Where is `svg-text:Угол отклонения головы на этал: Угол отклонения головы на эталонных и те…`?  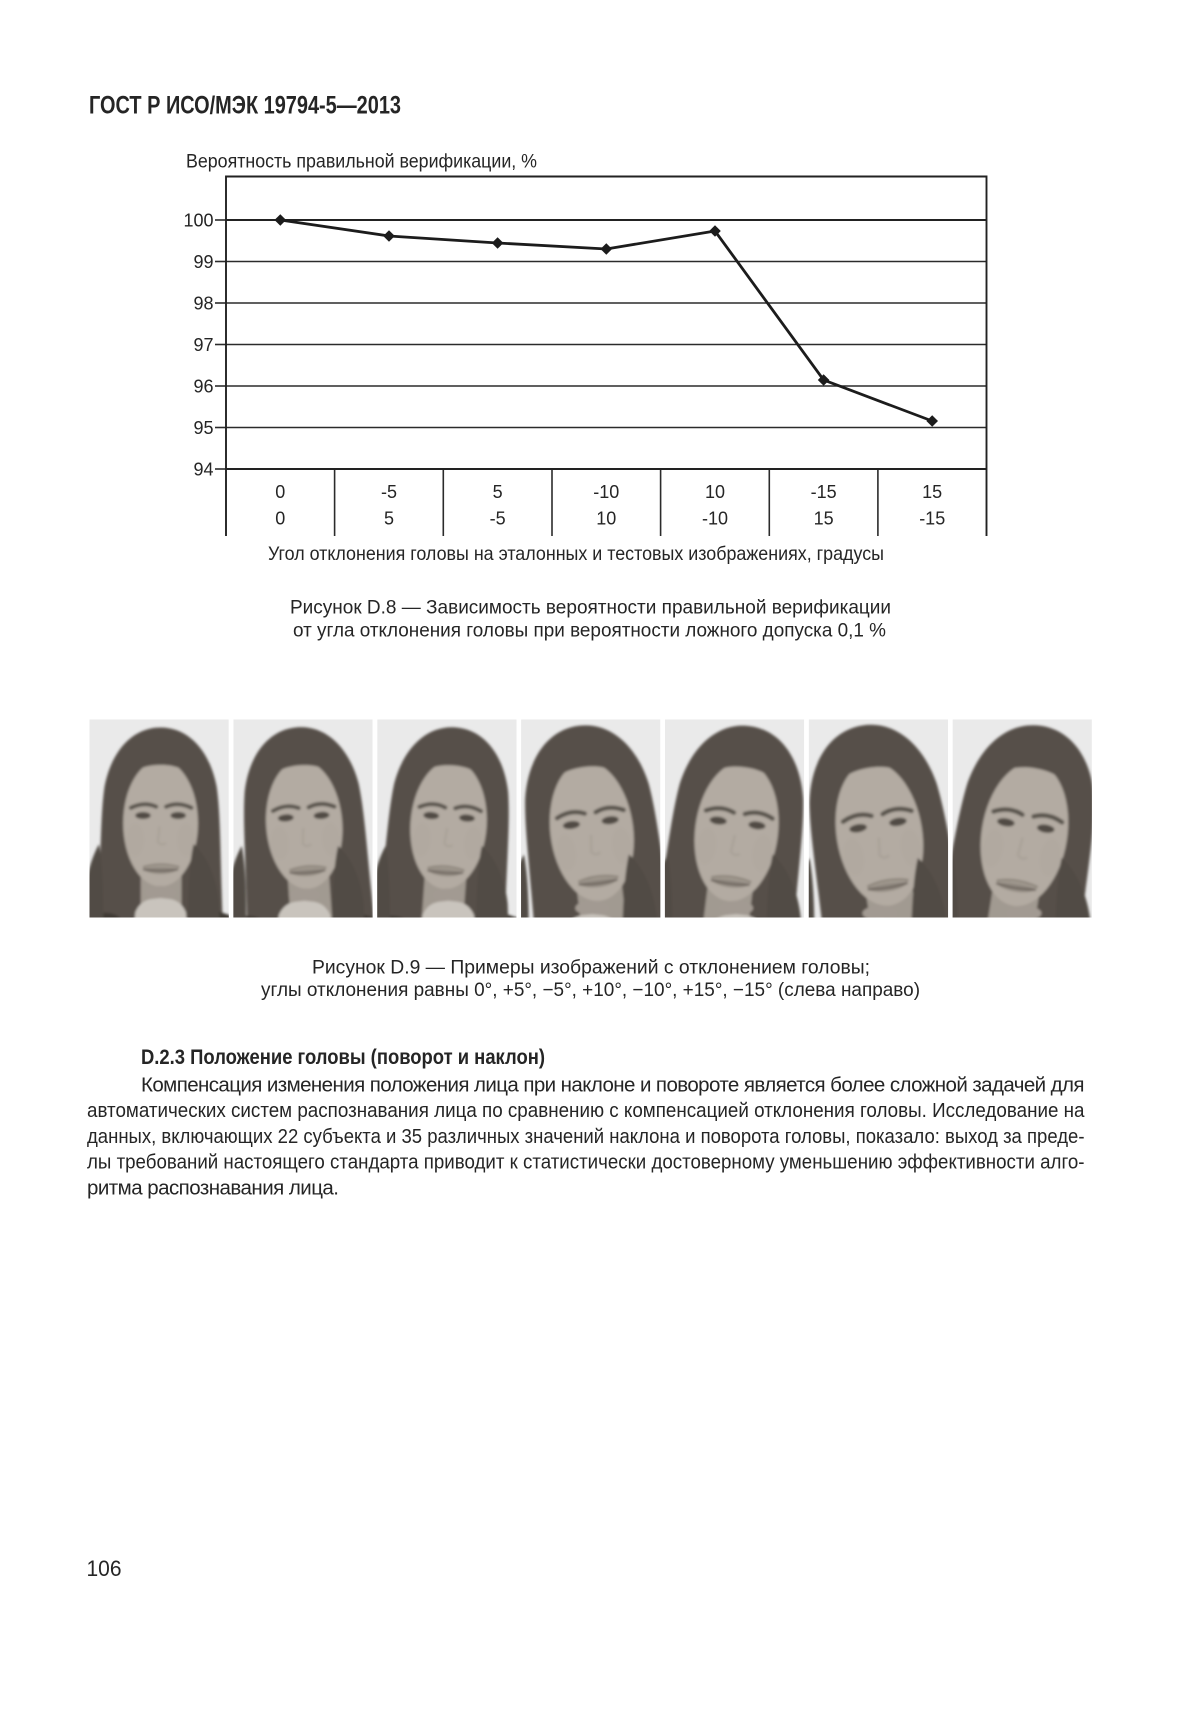
svg-text:Угол отклонения головы на этал: Угол отклонения головы на эталонных и те… is located at coordinates (576, 554).